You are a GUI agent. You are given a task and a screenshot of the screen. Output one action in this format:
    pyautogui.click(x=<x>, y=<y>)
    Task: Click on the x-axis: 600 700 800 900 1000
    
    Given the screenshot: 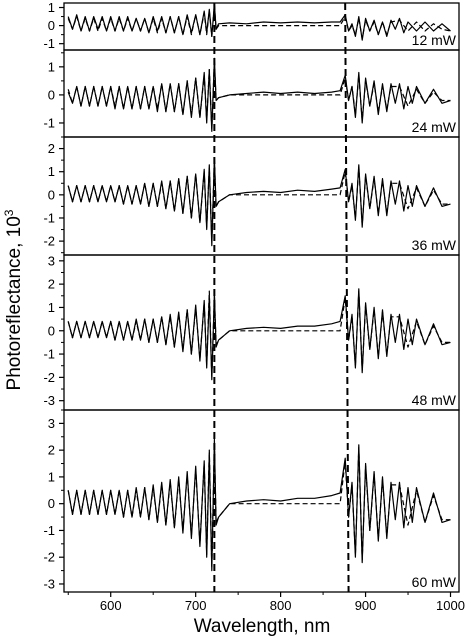 What is the action you would take?
    pyautogui.click(x=266, y=602)
    